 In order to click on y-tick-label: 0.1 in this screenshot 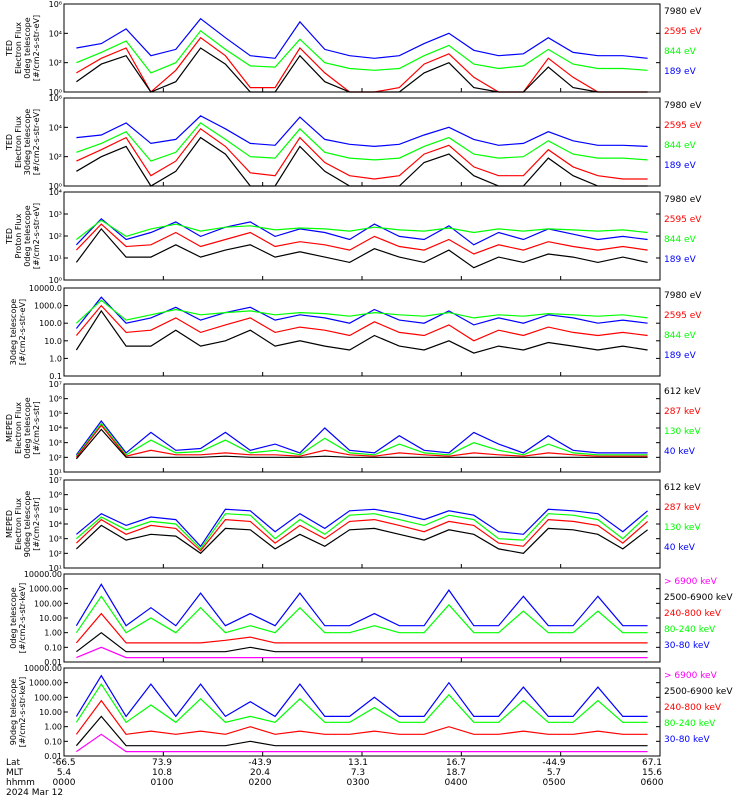, I will do `click(55, 376)`.